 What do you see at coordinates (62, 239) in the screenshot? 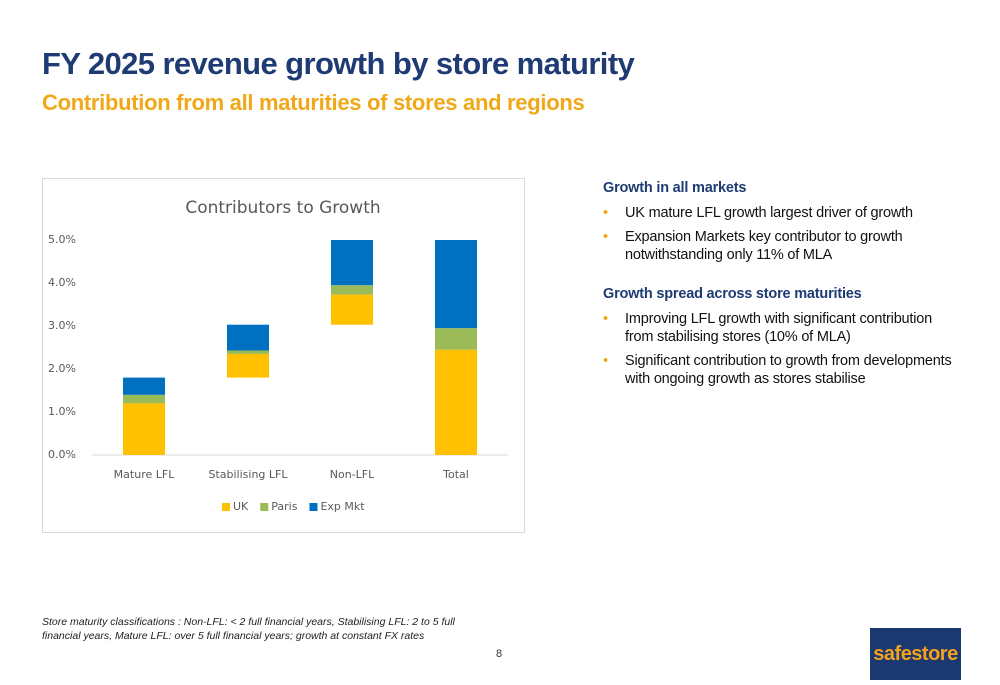
I see `y-tick-label: 5.0%` at bounding box center [62, 239].